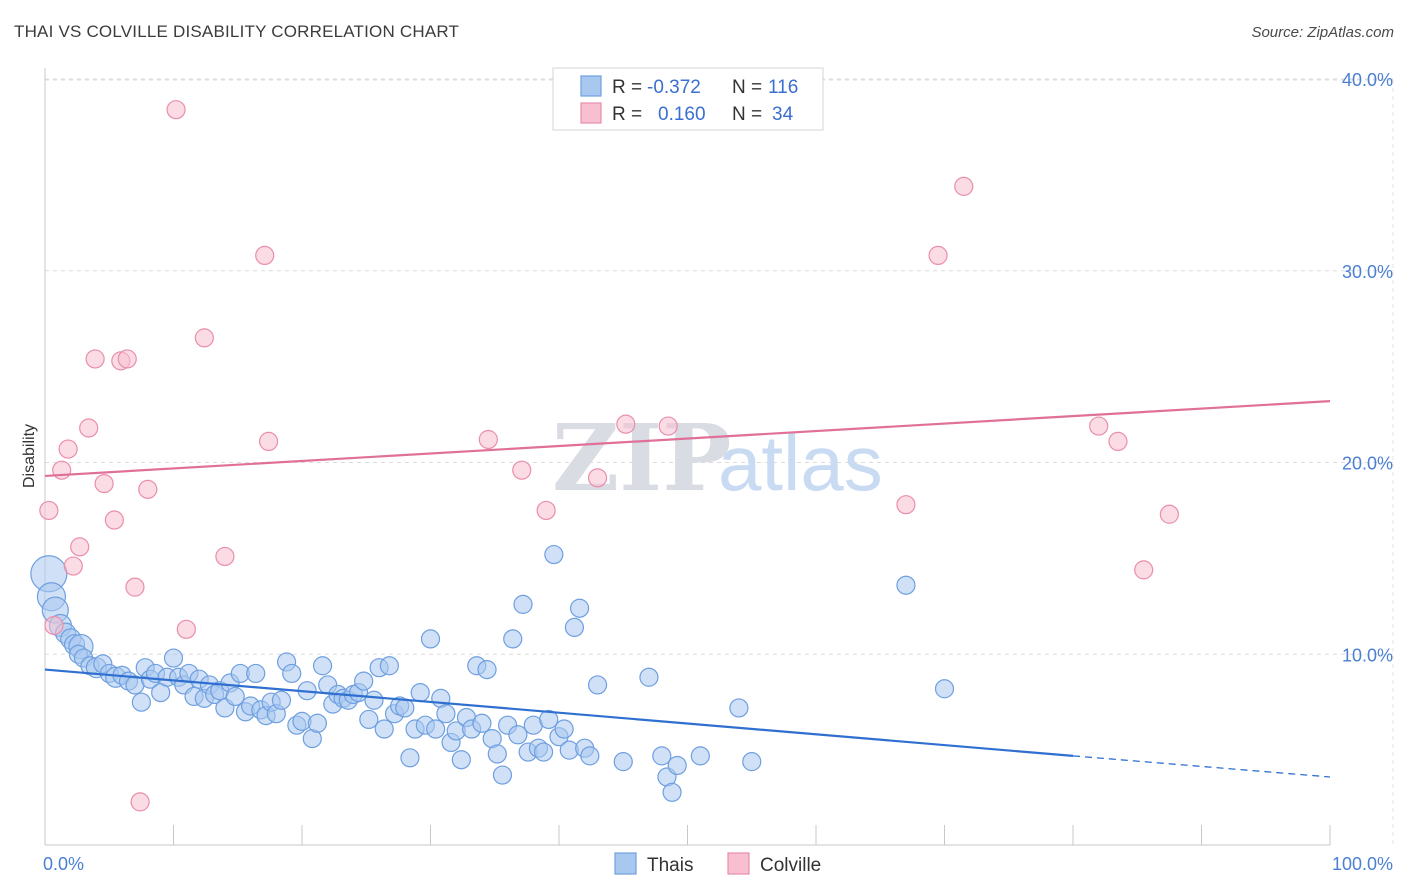 The image size is (1406, 892). I want to click on legend-n-value-colville: 34, so click(783, 114).